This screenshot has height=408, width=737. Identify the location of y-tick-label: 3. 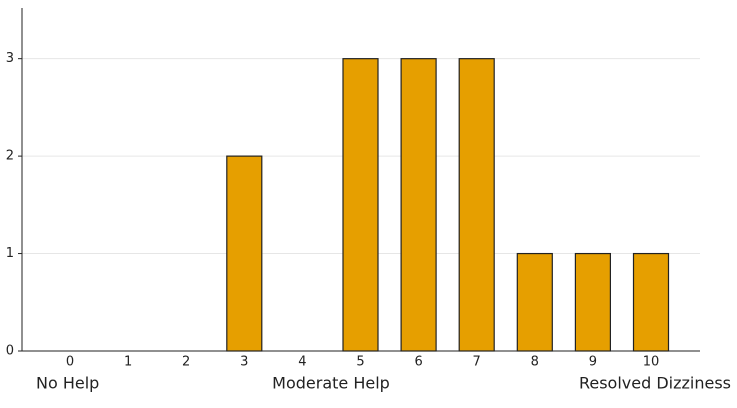
(10, 58).